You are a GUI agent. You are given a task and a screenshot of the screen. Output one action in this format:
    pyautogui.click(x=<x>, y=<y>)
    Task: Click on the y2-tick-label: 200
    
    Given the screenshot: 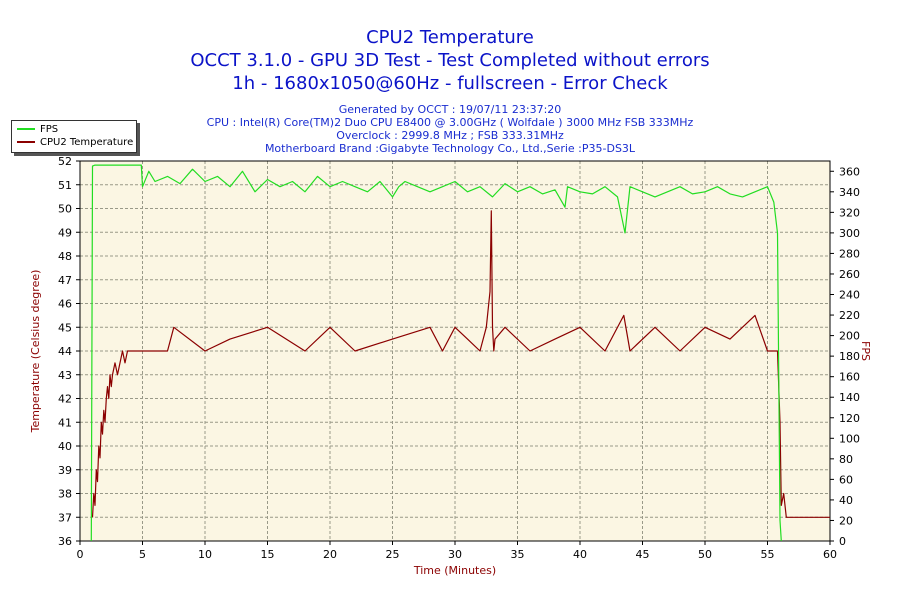 What is the action you would take?
    pyautogui.click(x=849, y=336)
    